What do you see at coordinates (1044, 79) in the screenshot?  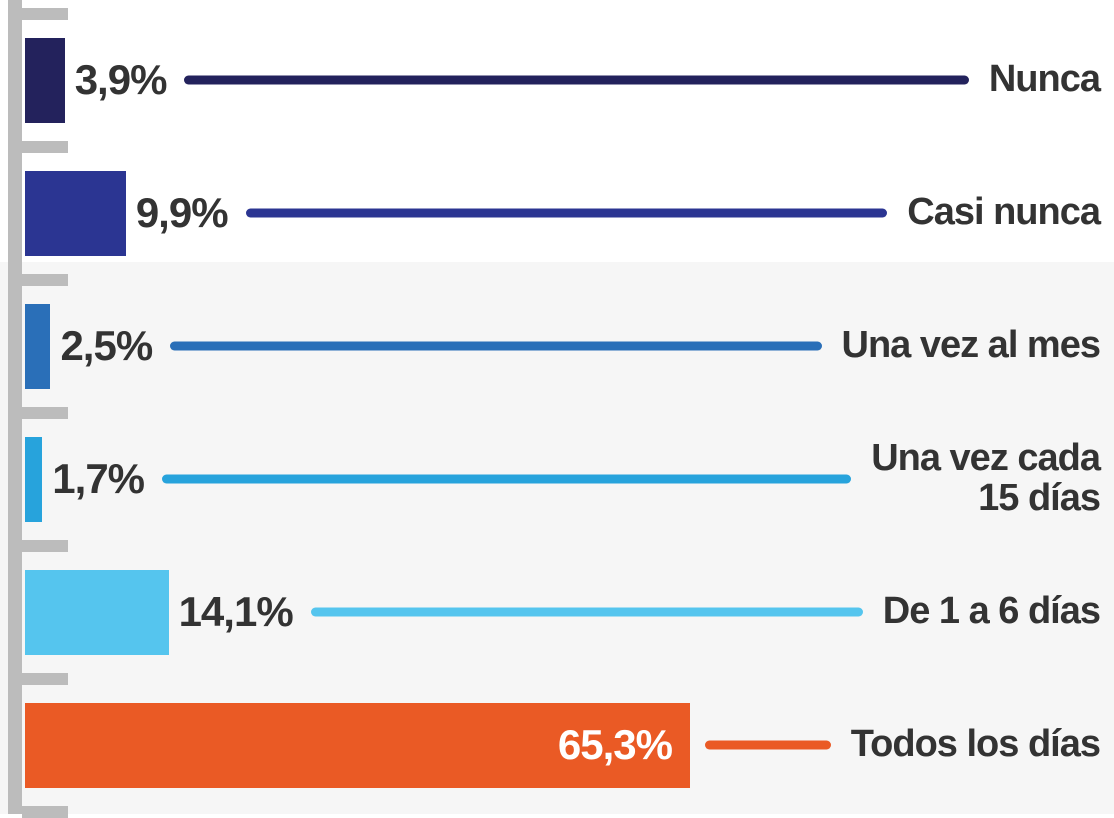 I see `category-label: Nunca` at bounding box center [1044, 79].